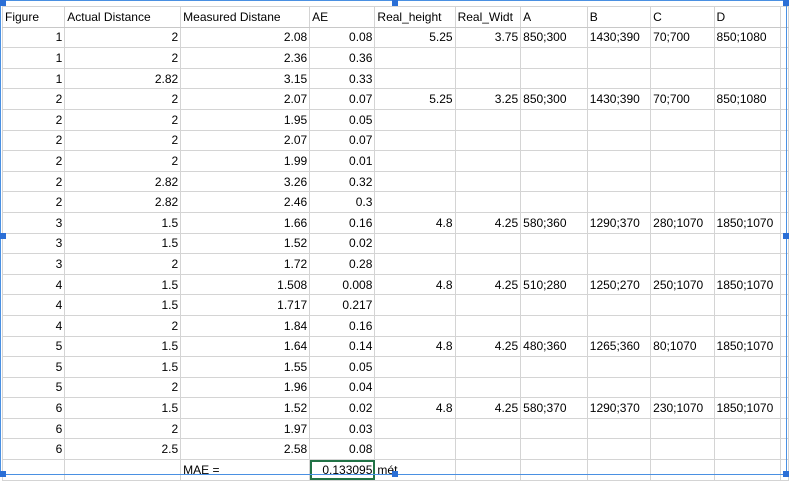 The image size is (789, 481). I want to click on table-cell: 0.008, so click(342, 284).